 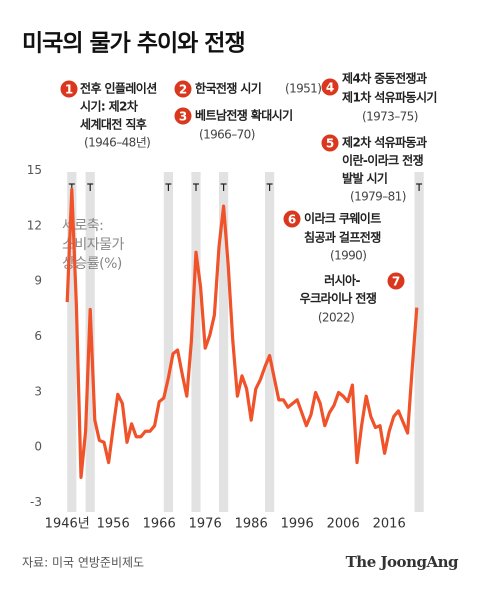 I want to click on annotation-number: 2, so click(x=183, y=90).